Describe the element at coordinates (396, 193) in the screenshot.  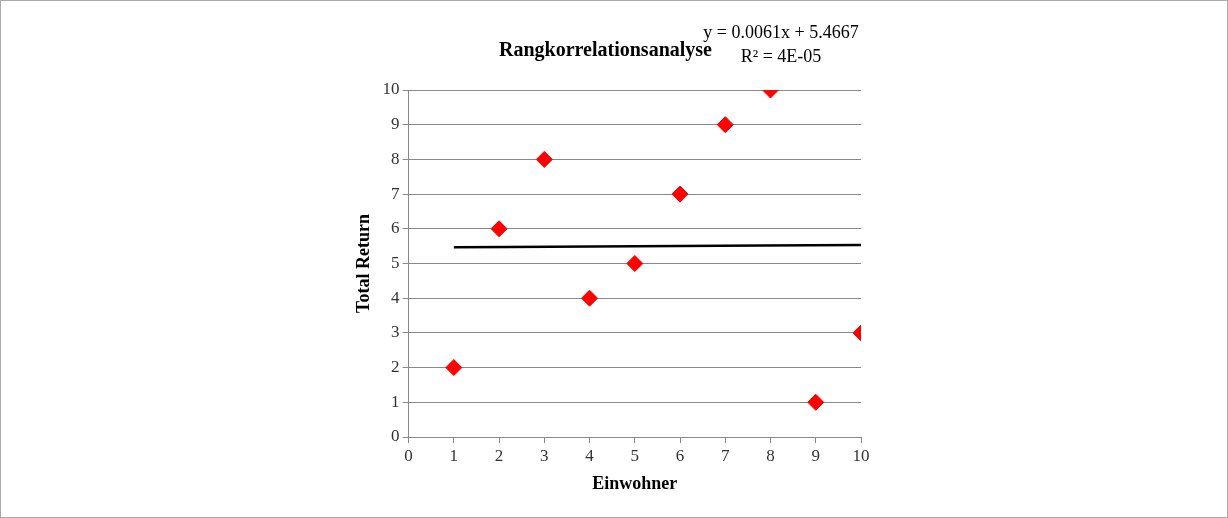
I see `y-tick-label: 7` at that location.